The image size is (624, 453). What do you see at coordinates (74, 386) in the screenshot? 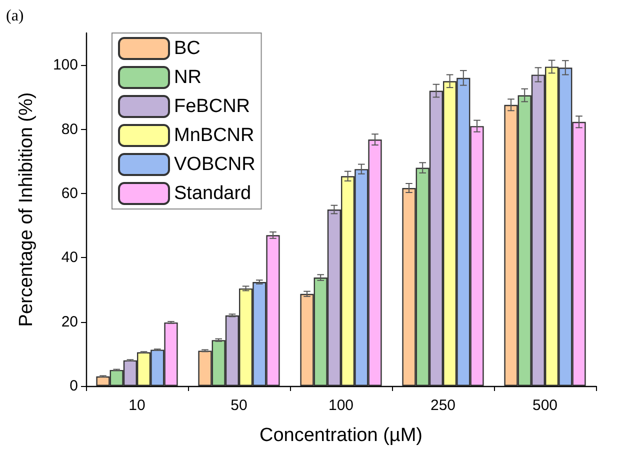
I see `y-tick-label: 0` at bounding box center [74, 386].